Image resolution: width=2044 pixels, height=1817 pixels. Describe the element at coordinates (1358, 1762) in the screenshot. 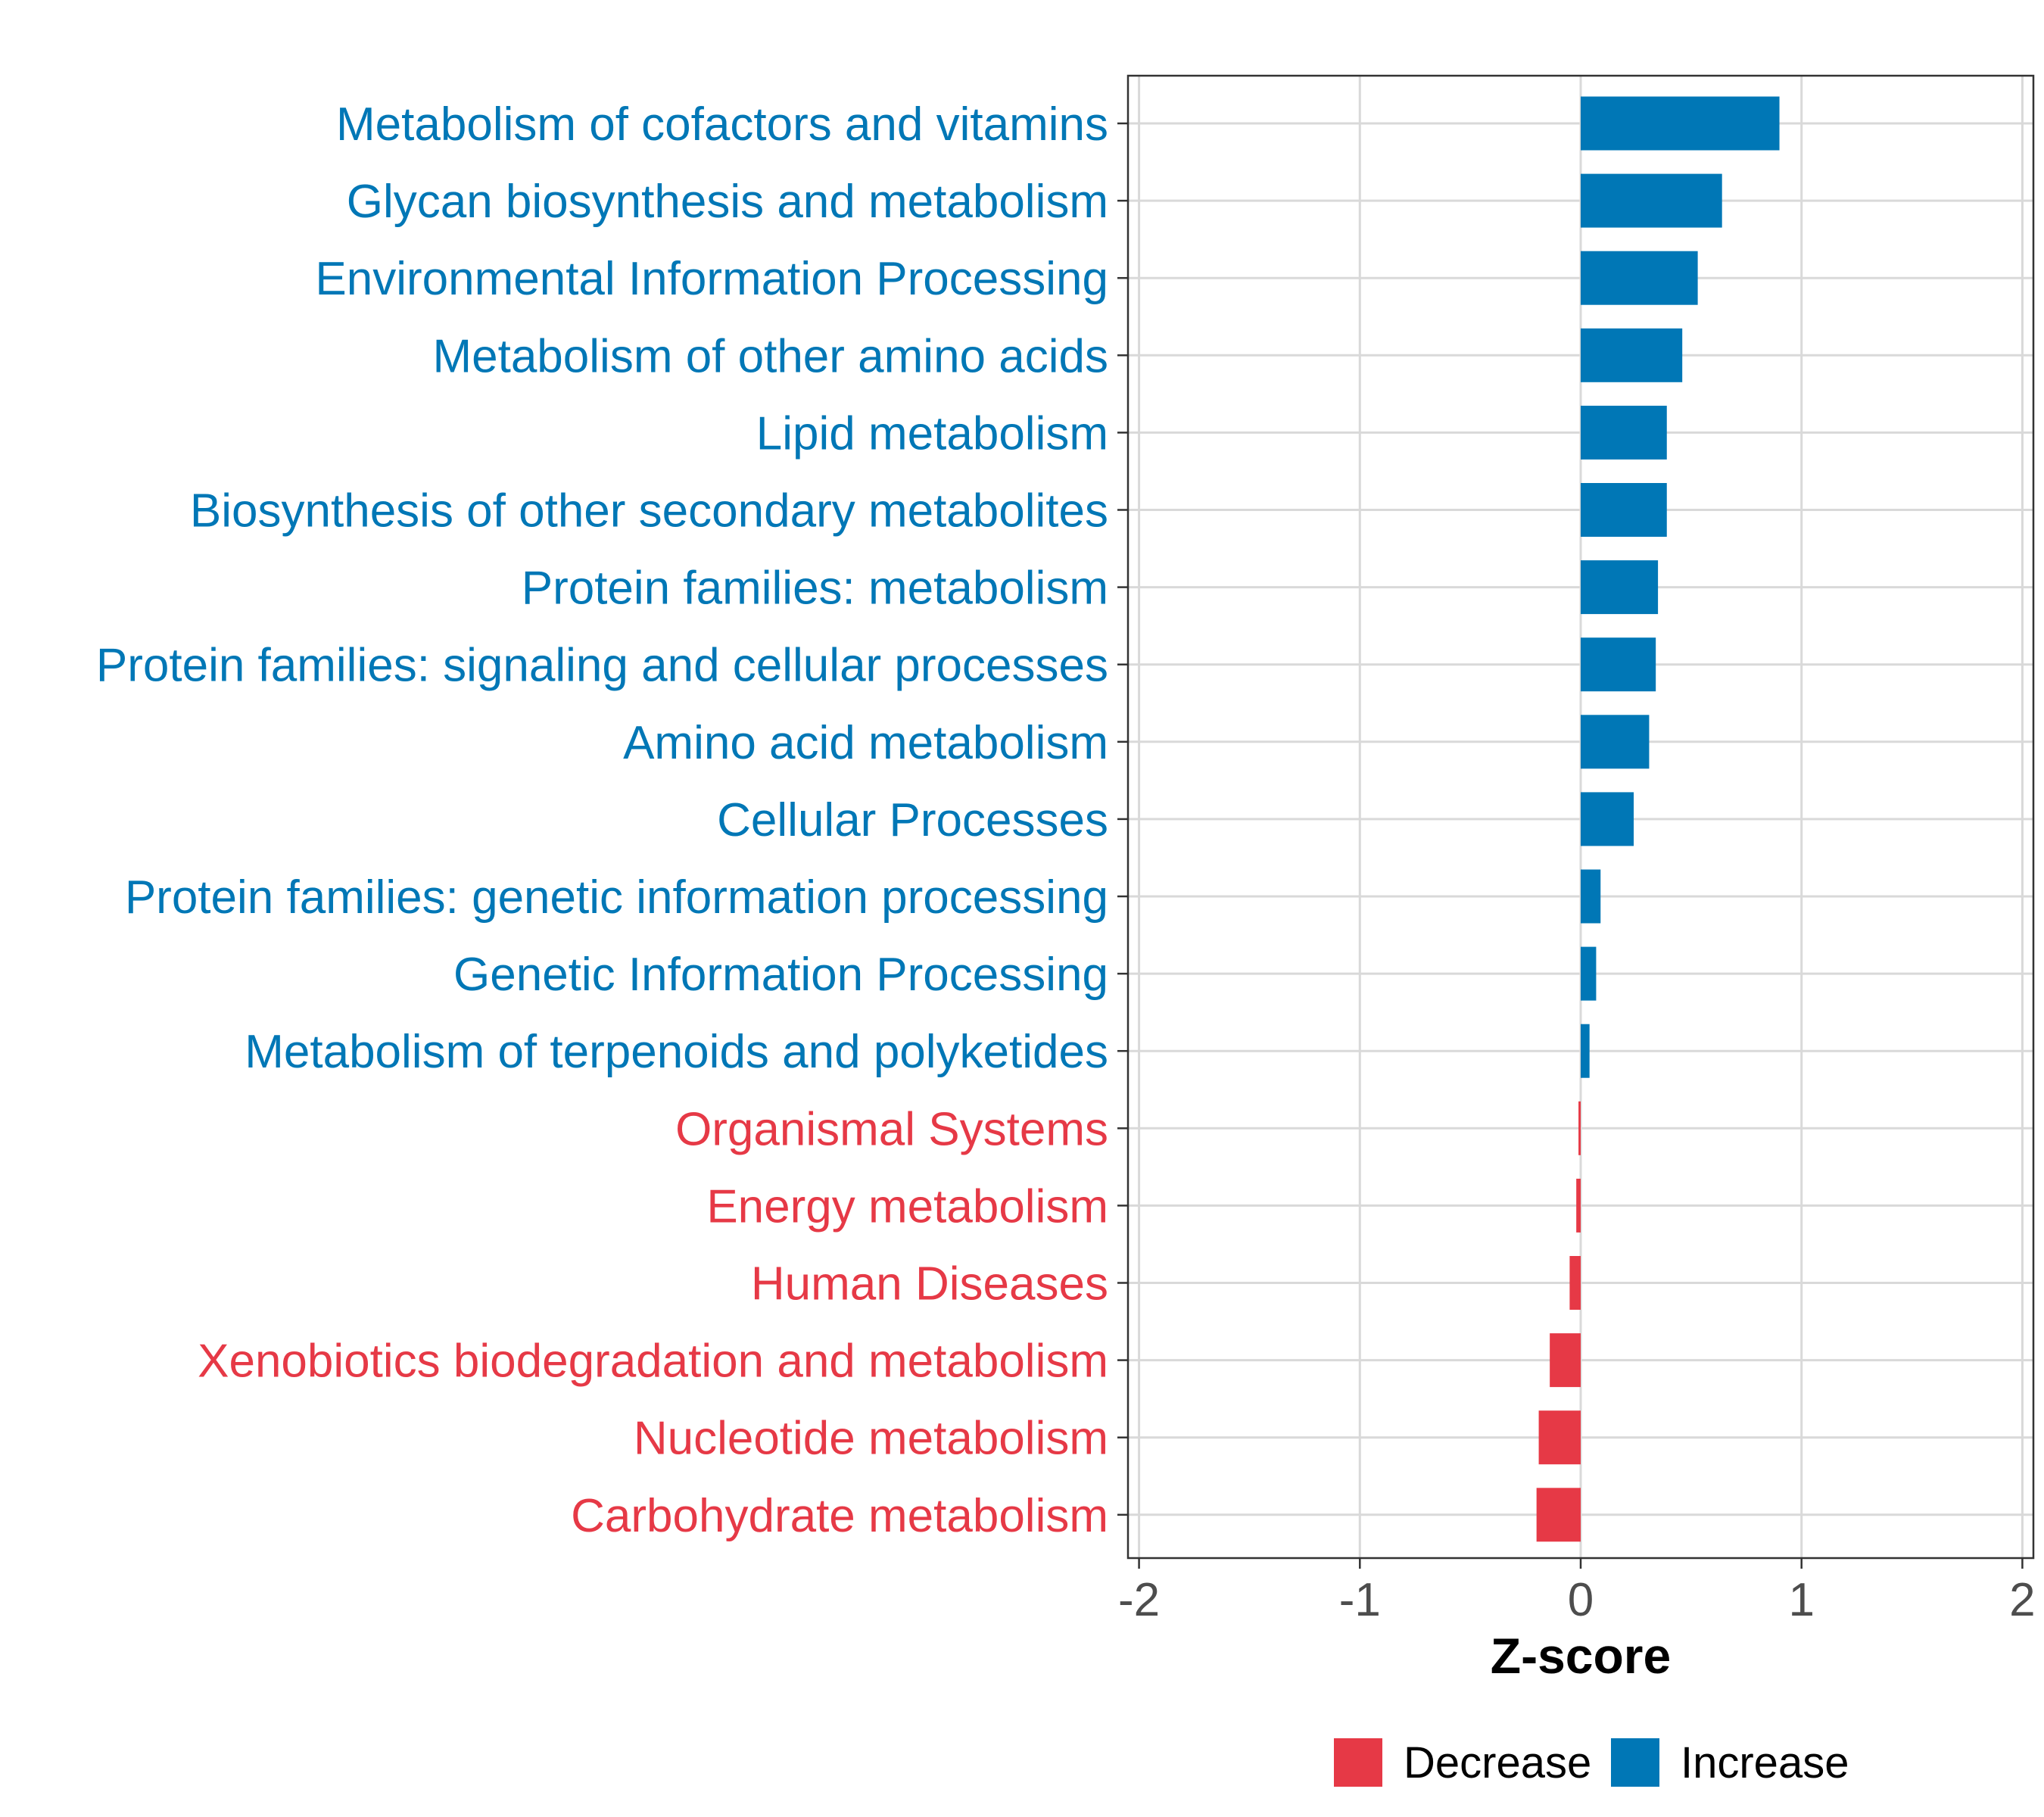

I see `legend-key-decrease` at that location.